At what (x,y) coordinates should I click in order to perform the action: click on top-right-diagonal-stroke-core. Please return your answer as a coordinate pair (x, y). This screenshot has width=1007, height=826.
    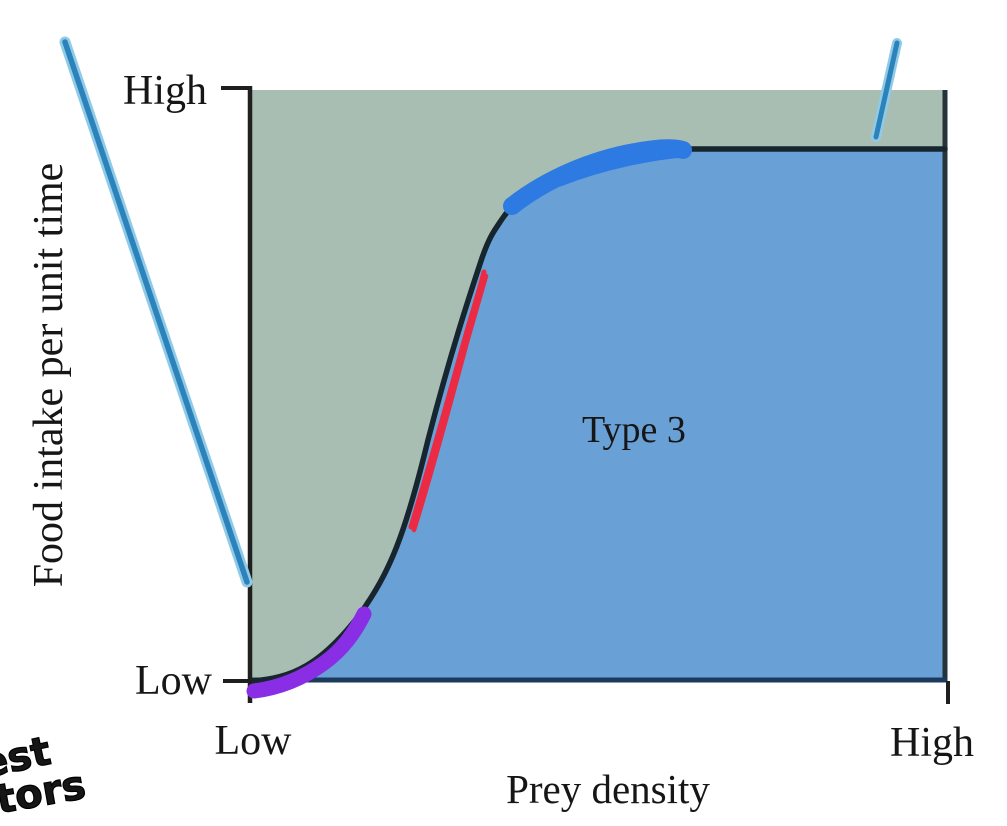
    Looking at the image, I should click on (886, 90).